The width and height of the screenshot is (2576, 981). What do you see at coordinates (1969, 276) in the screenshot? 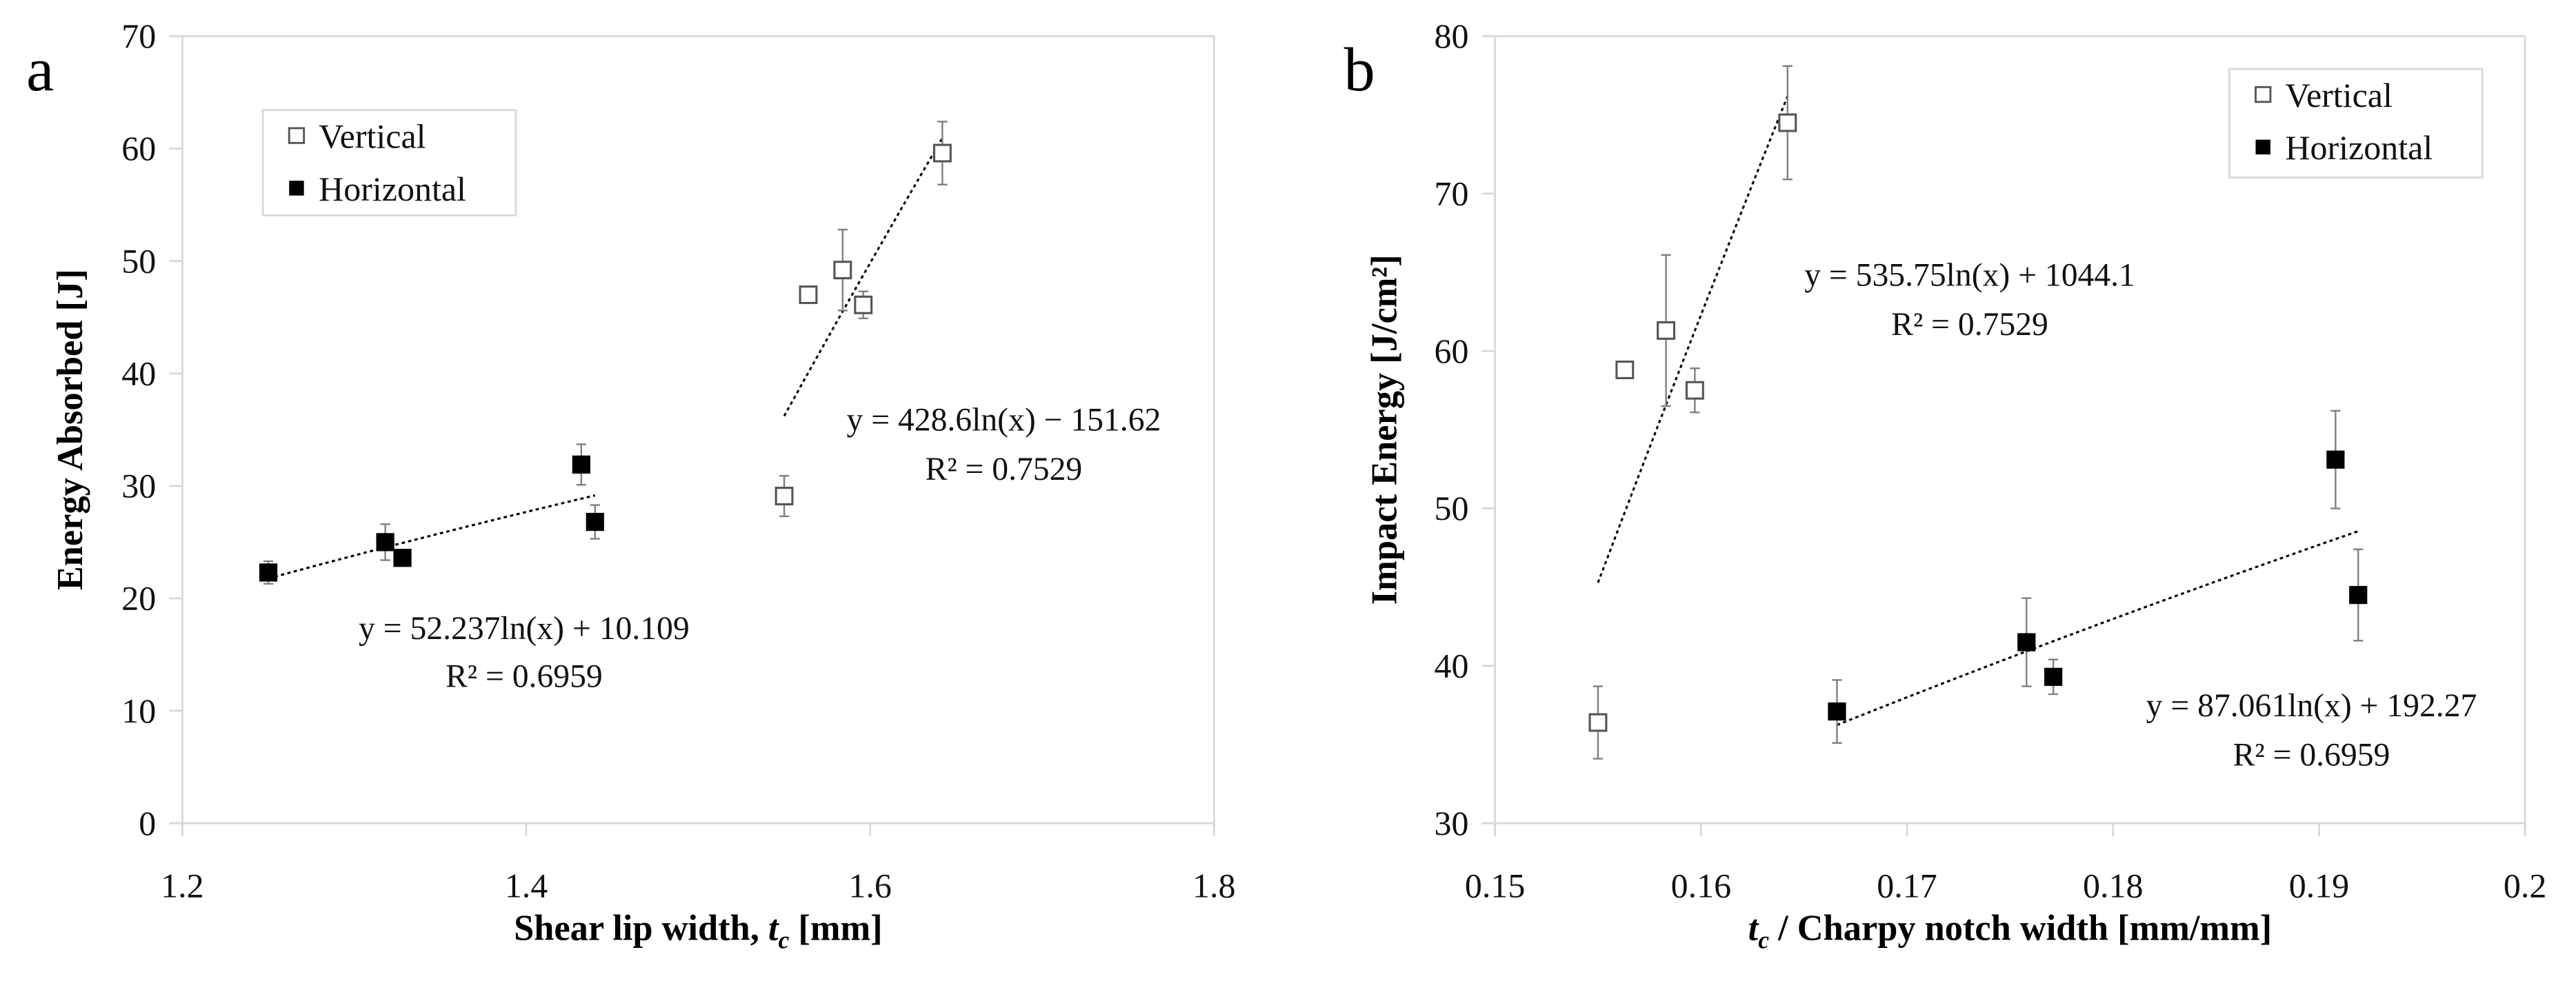
I see `trendline-equation: y = 535.75ln(x) + 1044.1` at bounding box center [1969, 276].